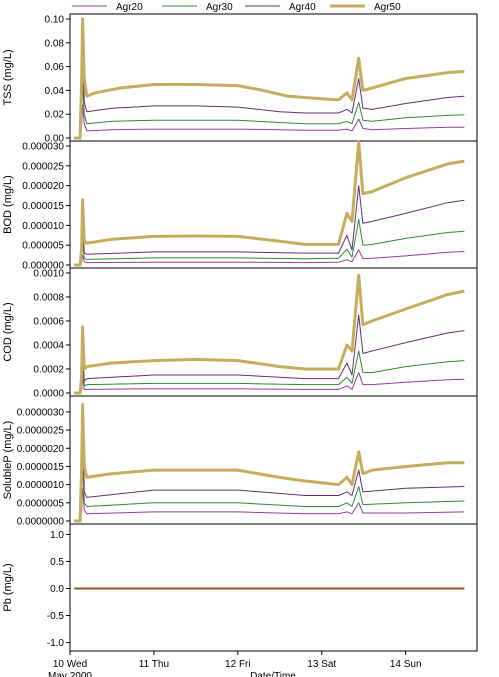  What do you see at coordinates (57, 535) in the screenshot?
I see `y-tick-label: 1.0` at bounding box center [57, 535].